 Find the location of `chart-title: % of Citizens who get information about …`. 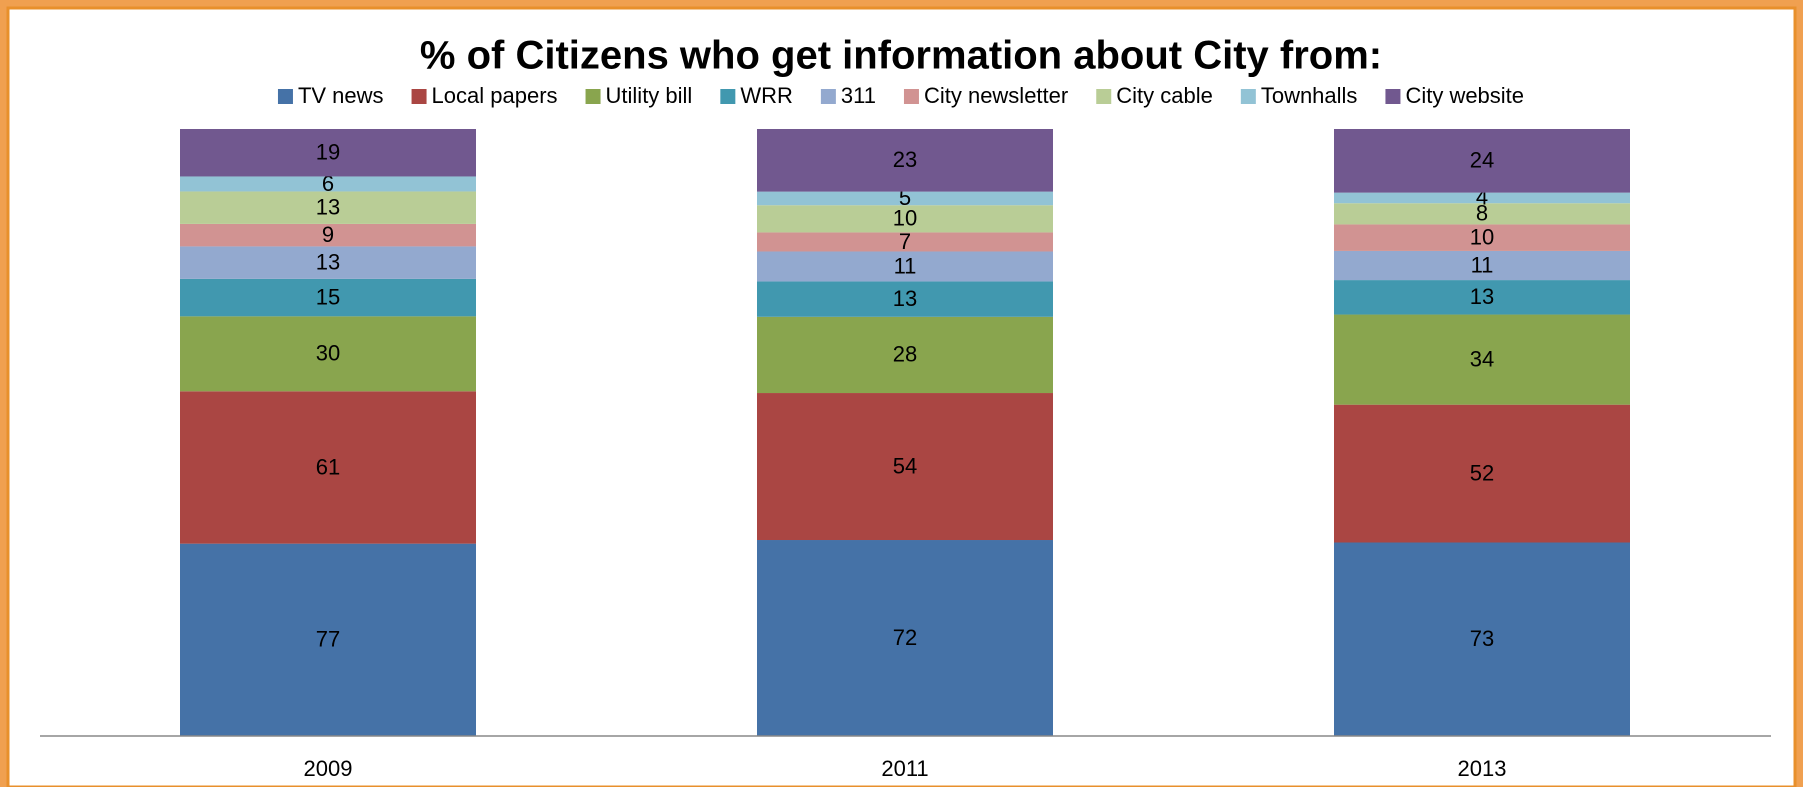

chart-title: % of Citizens who get information about … is located at coordinates (901, 56).